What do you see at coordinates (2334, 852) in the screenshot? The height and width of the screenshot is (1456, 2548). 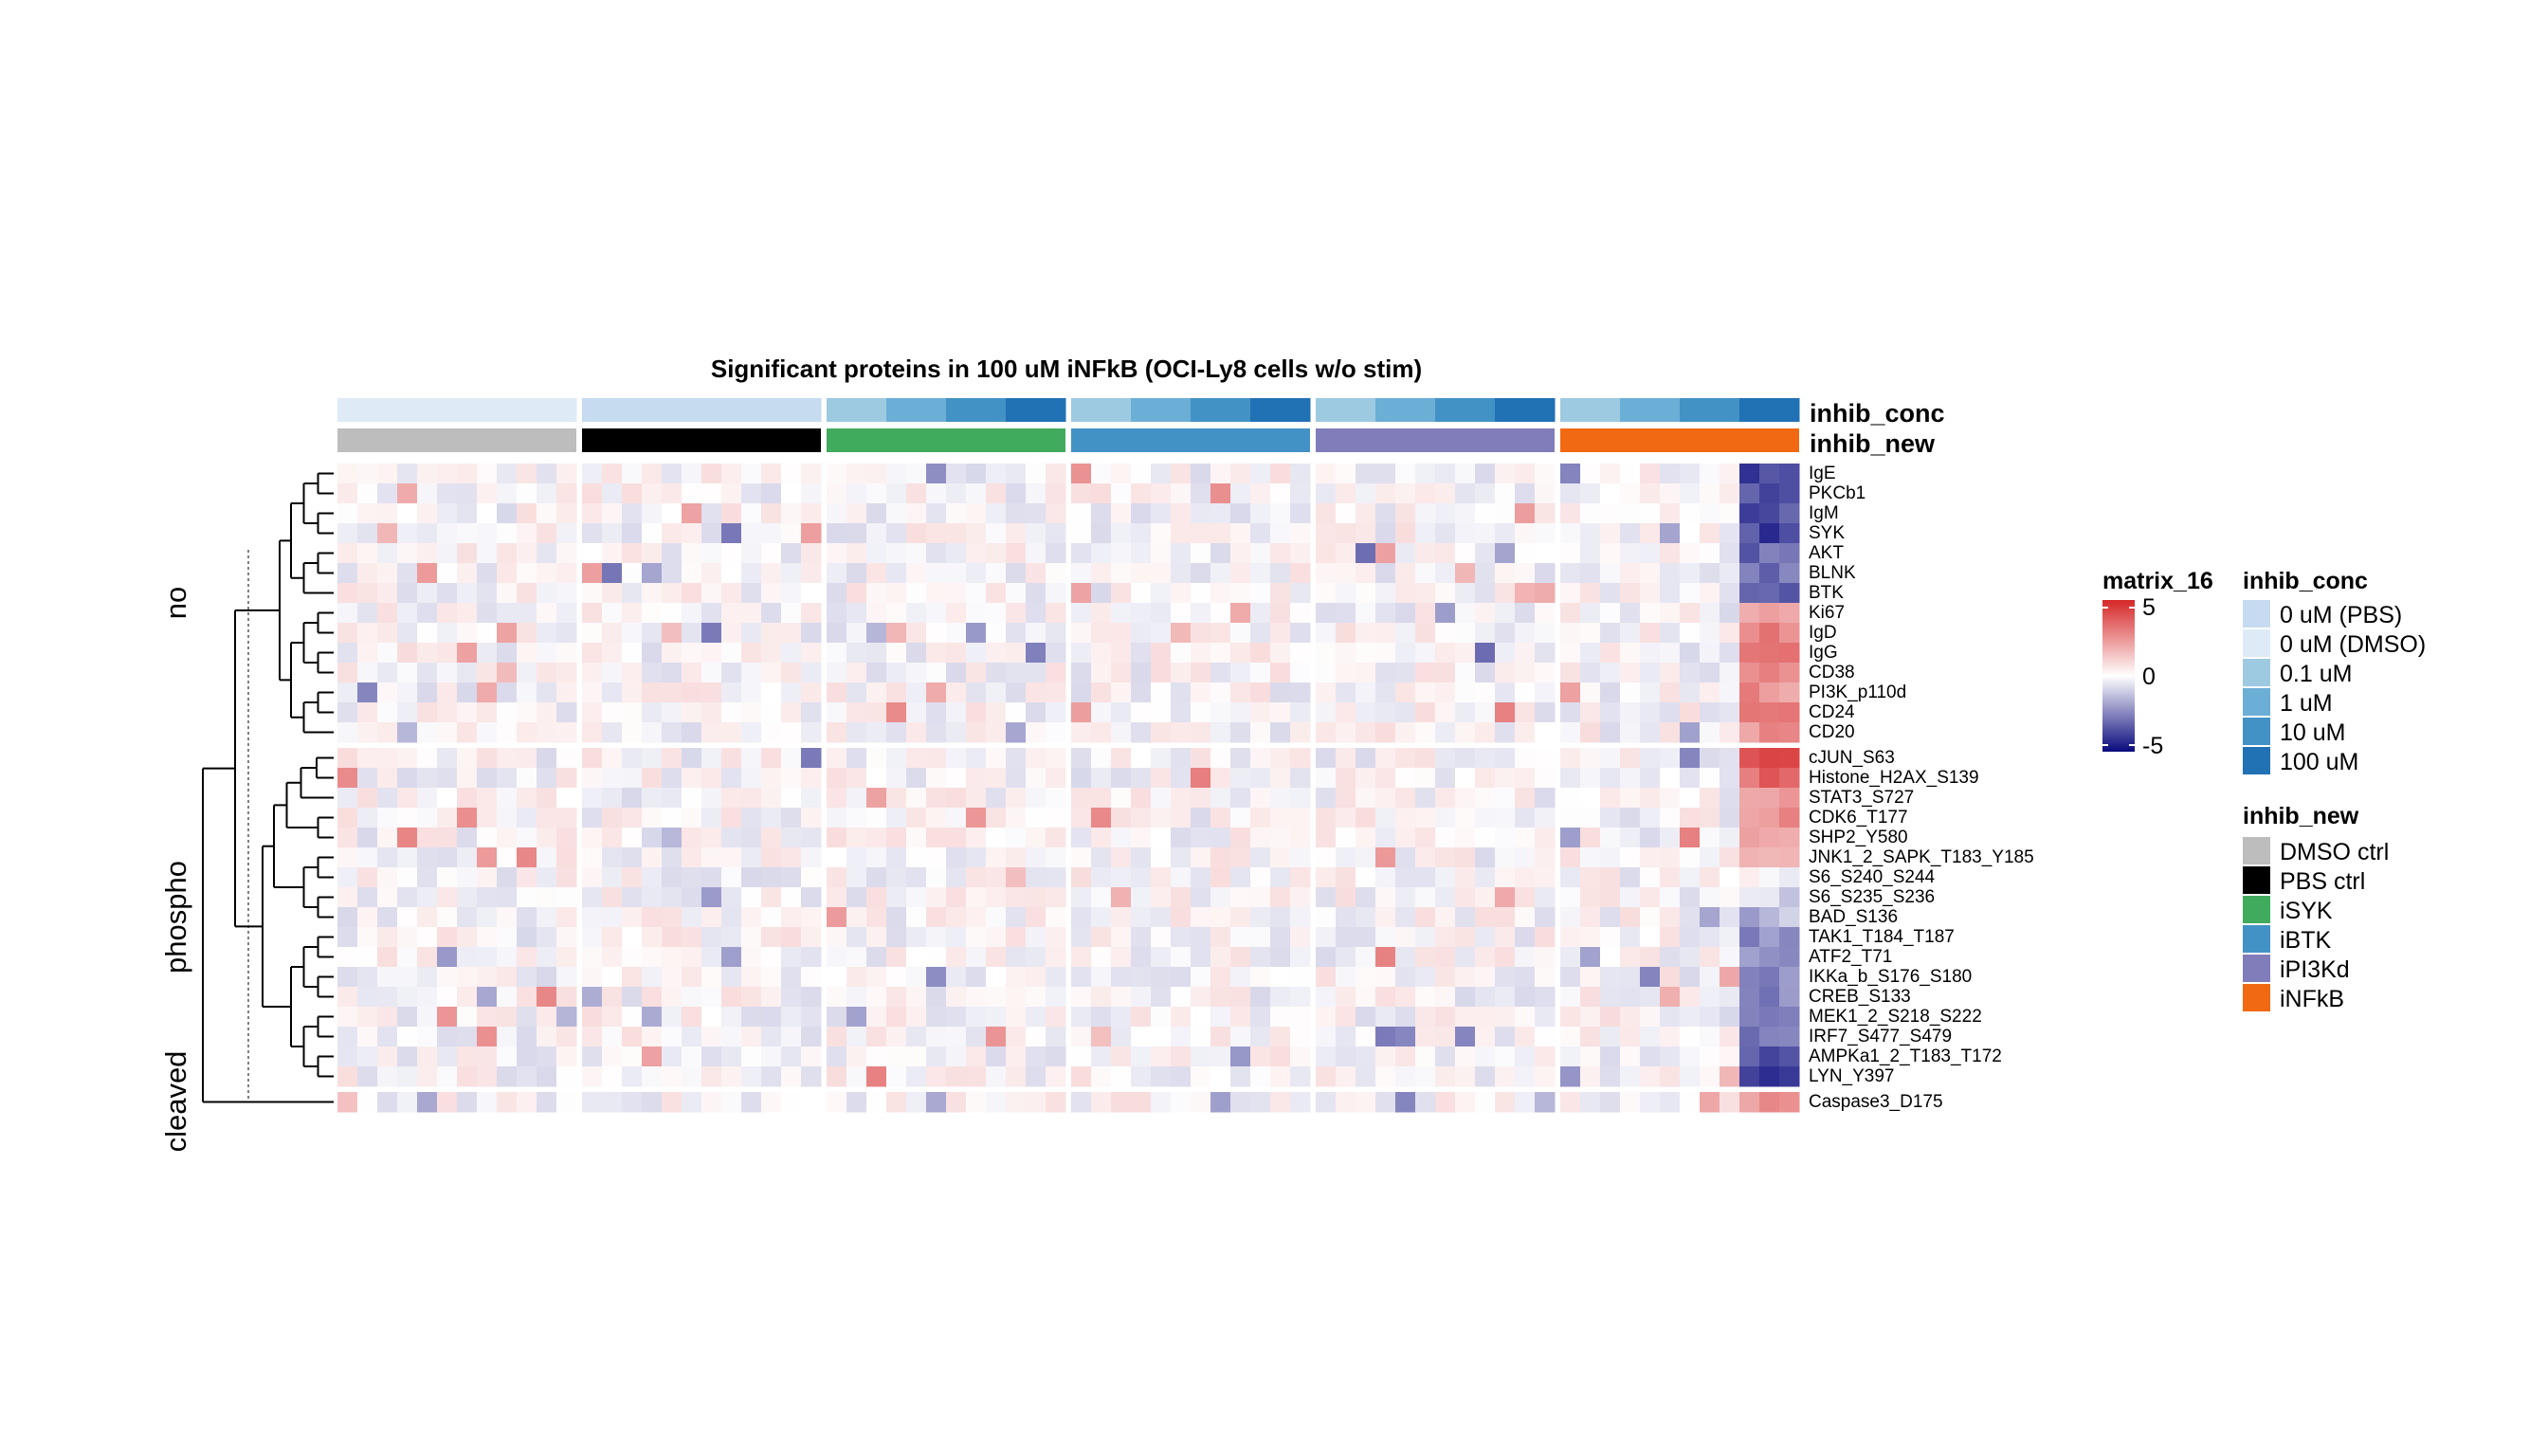 I see `legend-label: DMSO ctrl` at bounding box center [2334, 852].